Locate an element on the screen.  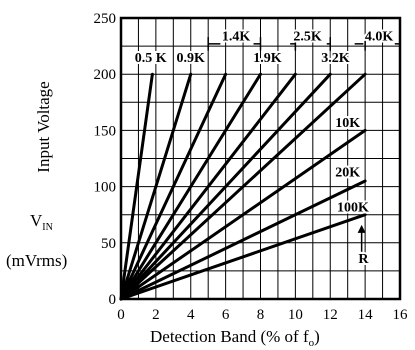
x-tick-label: 14 is located at coordinates (366, 315).